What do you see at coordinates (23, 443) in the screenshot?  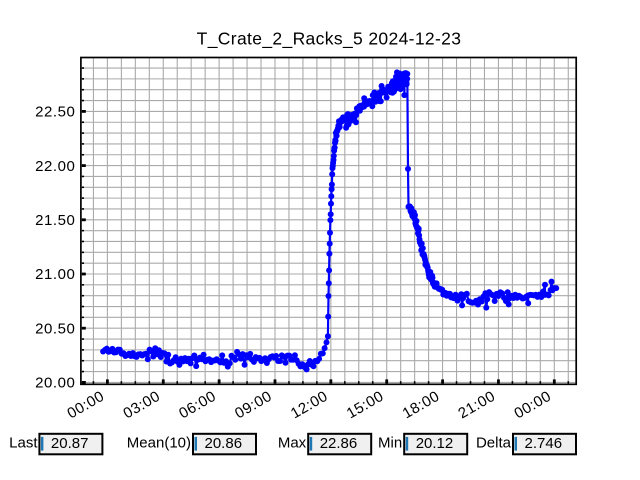 I see `svg-text: Last` at bounding box center [23, 443].